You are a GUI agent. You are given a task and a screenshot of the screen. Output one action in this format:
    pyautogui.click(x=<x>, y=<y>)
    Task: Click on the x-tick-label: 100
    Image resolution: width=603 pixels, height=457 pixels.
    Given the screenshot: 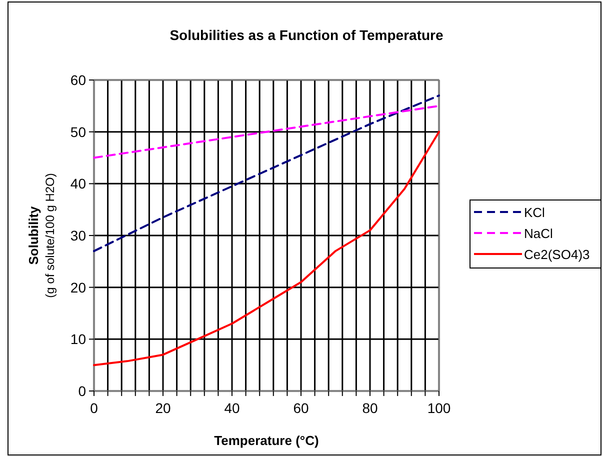 What is the action you would take?
    pyautogui.click(x=439, y=408)
    